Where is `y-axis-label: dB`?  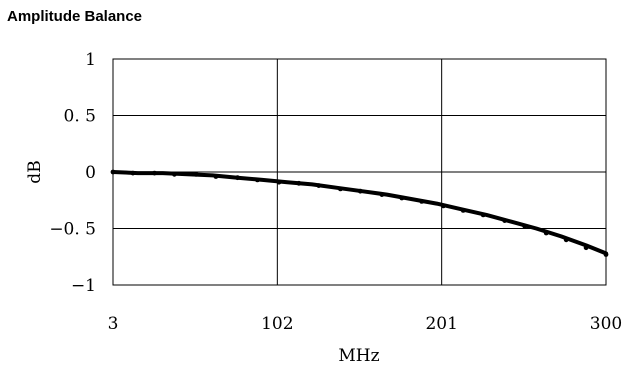 y-axis-label: dB is located at coordinates (35, 171).